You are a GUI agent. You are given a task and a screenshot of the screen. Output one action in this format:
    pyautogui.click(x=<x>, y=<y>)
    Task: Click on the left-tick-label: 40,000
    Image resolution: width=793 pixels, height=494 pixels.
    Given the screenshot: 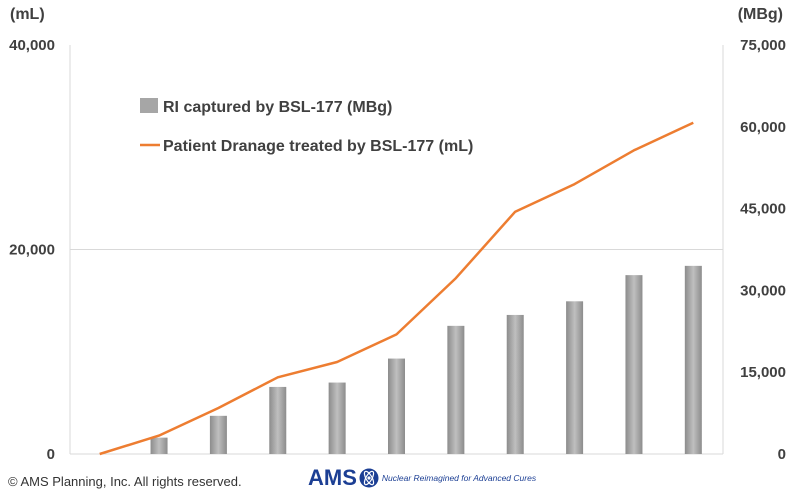 What is the action you would take?
    pyautogui.click(x=32, y=45)
    